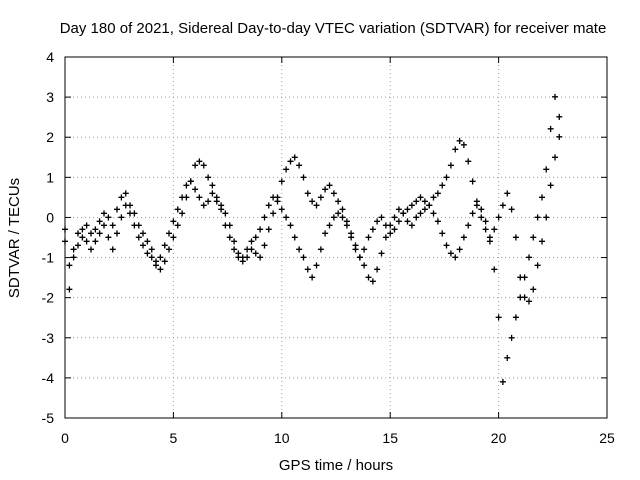 This screenshot has height=480, width=640. What do you see at coordinates (336, 465) in the screenshot?
I see `x-axis-label: GPS time / hours` at bounding box center [336, 465].